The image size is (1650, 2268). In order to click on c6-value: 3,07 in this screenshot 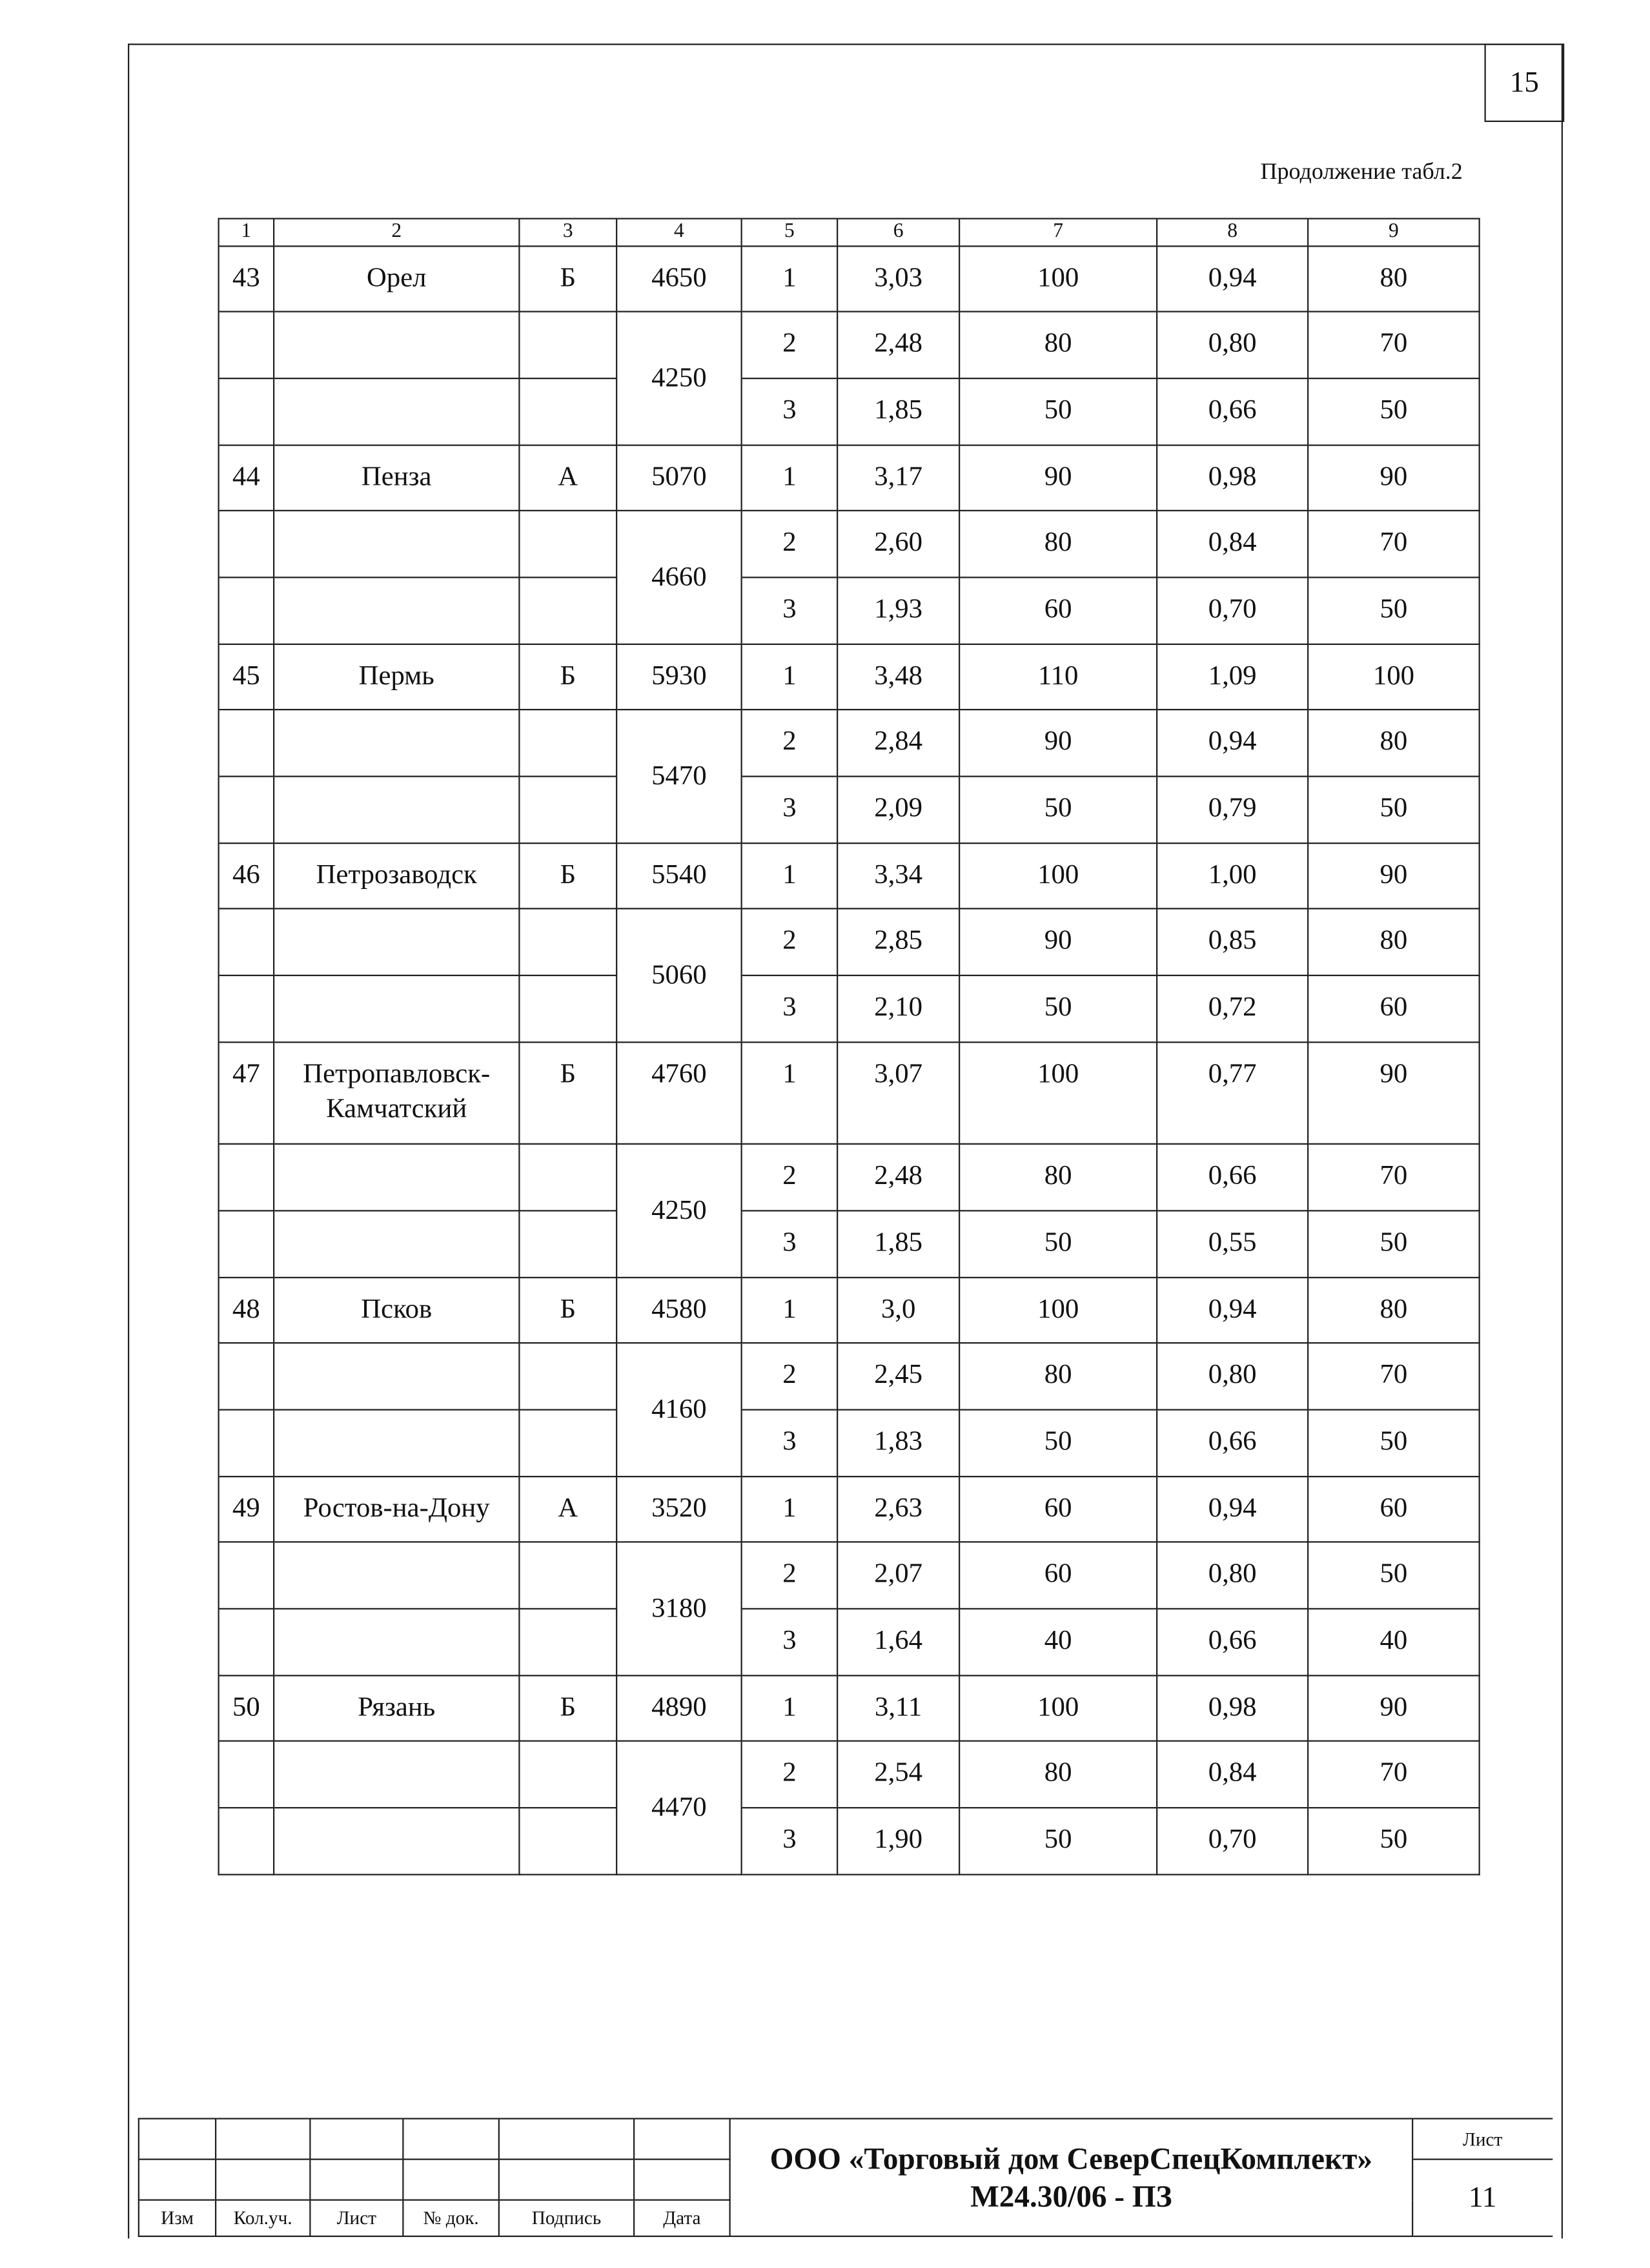, I will do `click(899, 1093)`.